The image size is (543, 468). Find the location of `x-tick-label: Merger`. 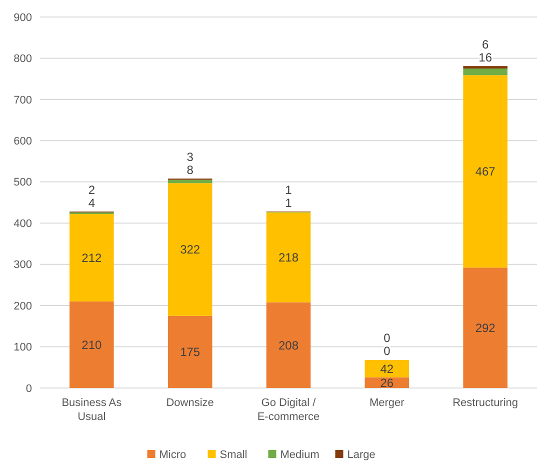

x-tick-label: Merger is located at coordinates (387, 403).